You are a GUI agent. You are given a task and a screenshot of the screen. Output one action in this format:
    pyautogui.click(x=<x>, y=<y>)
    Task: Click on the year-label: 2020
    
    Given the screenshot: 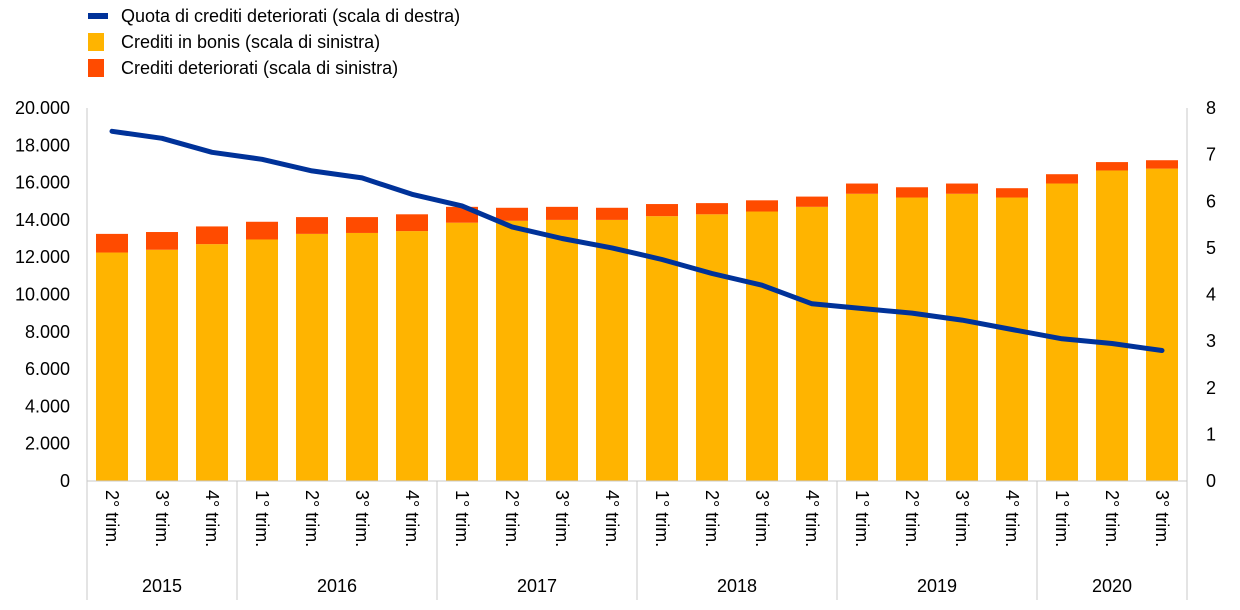 What is the action you would take?
    pyautogui.click(x=1112, y=586)
    